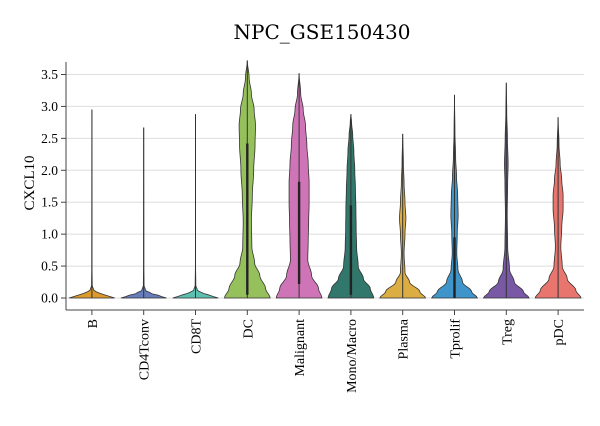 The image size is (600, 426). Describe the element at coordinates (49, 74) in the screenshot. I see `y-tick-label: 3.5` at that location.